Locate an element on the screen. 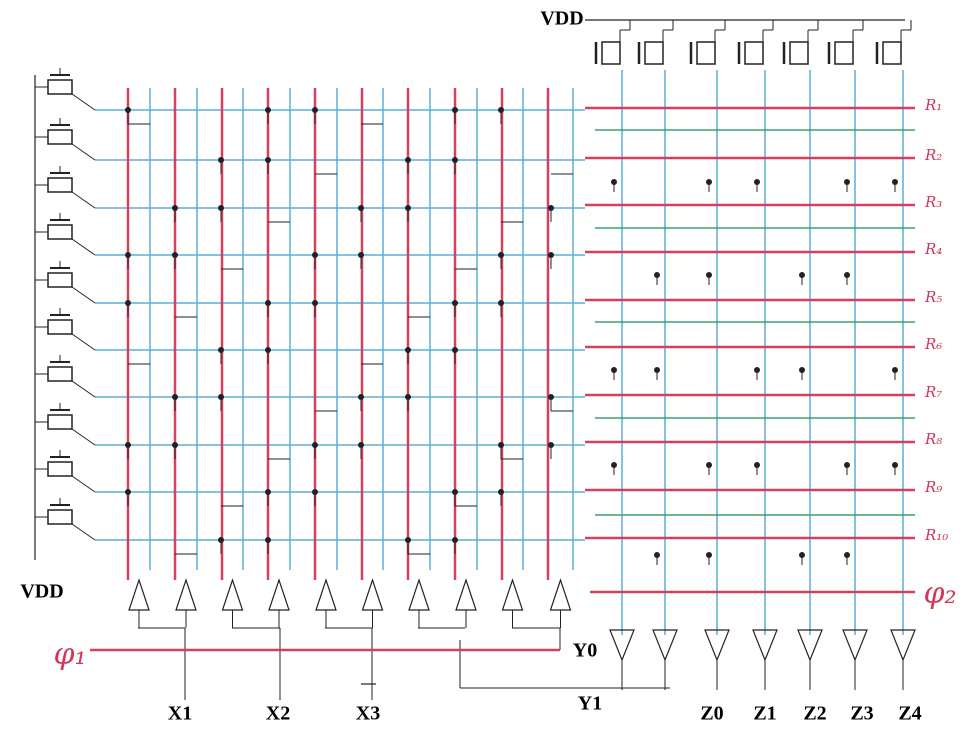 Image resolution: width=963 pixels, height=729 pixels. phi2-label: φ₂ is located at coordinates (939, 593).